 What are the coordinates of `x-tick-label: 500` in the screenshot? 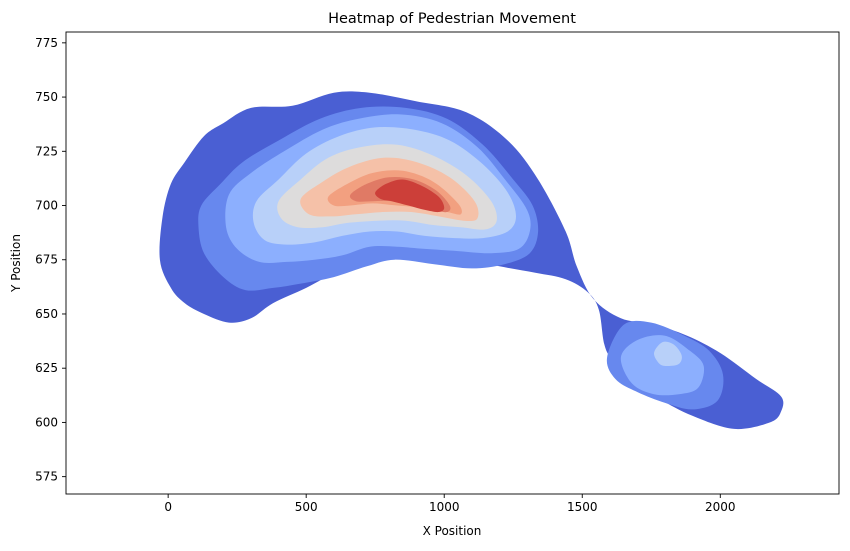 It's located at (306, 507).